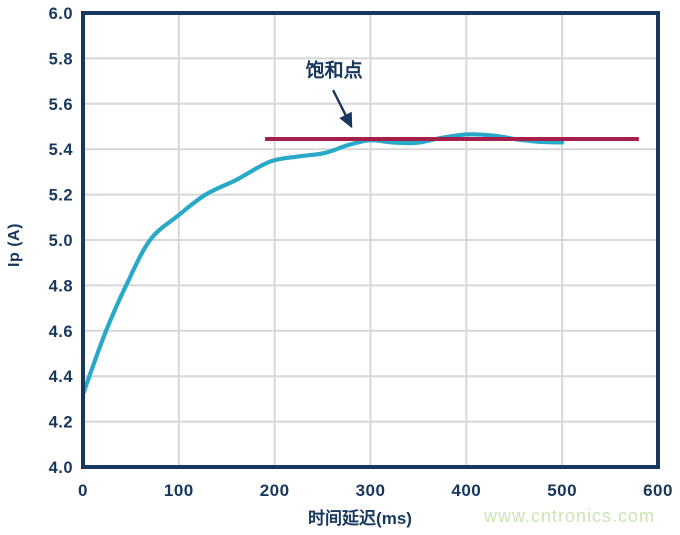  I want to click on x-tick-label: 500, so click(562, 490).